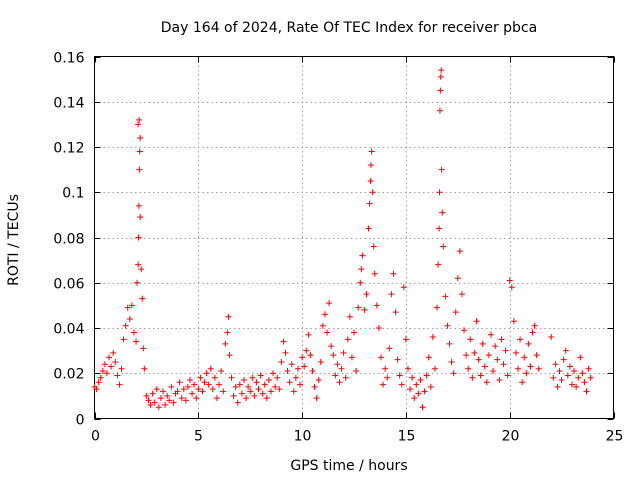 This screenshot has width=640, height=480. What do you see at coordinates (198, 437) in the screenshot?
I see `x-tick-label: 5` at bounding box center [198, 437].